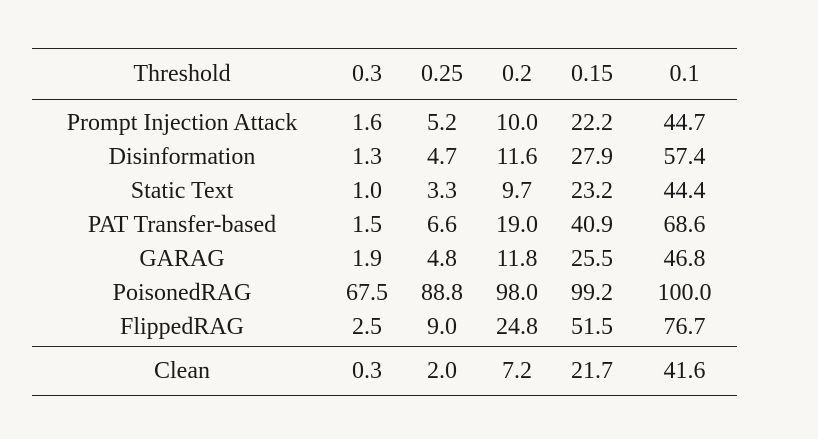 This screenshot has height=439, width=818. What do you see at coordinates (367, 73) in the screenshot?
I see `threshold-value-header: 0.3` at bounding box center [367, 73].